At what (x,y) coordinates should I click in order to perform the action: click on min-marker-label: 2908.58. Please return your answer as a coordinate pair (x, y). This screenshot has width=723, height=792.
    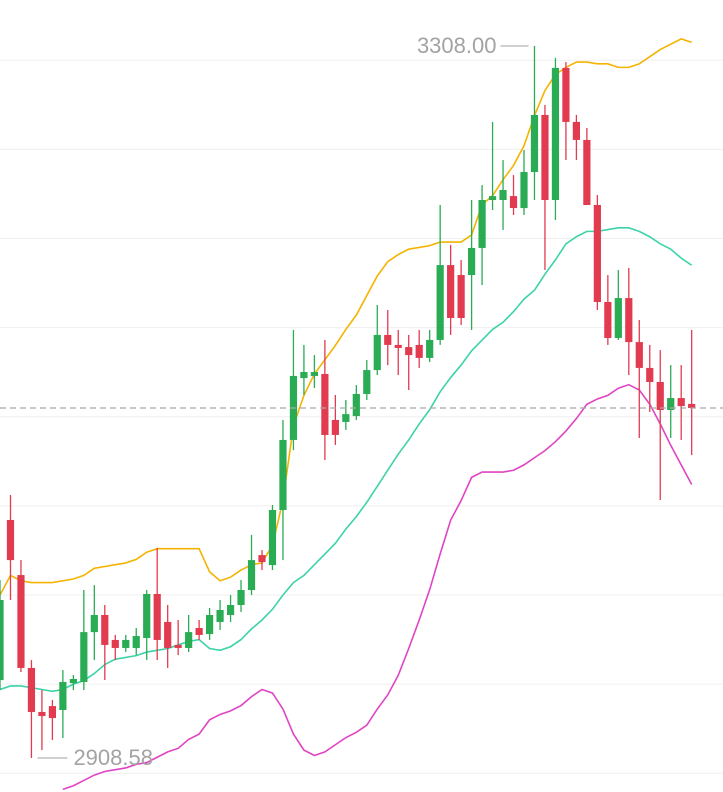
    Looking at the image, I should click on (113, 757).